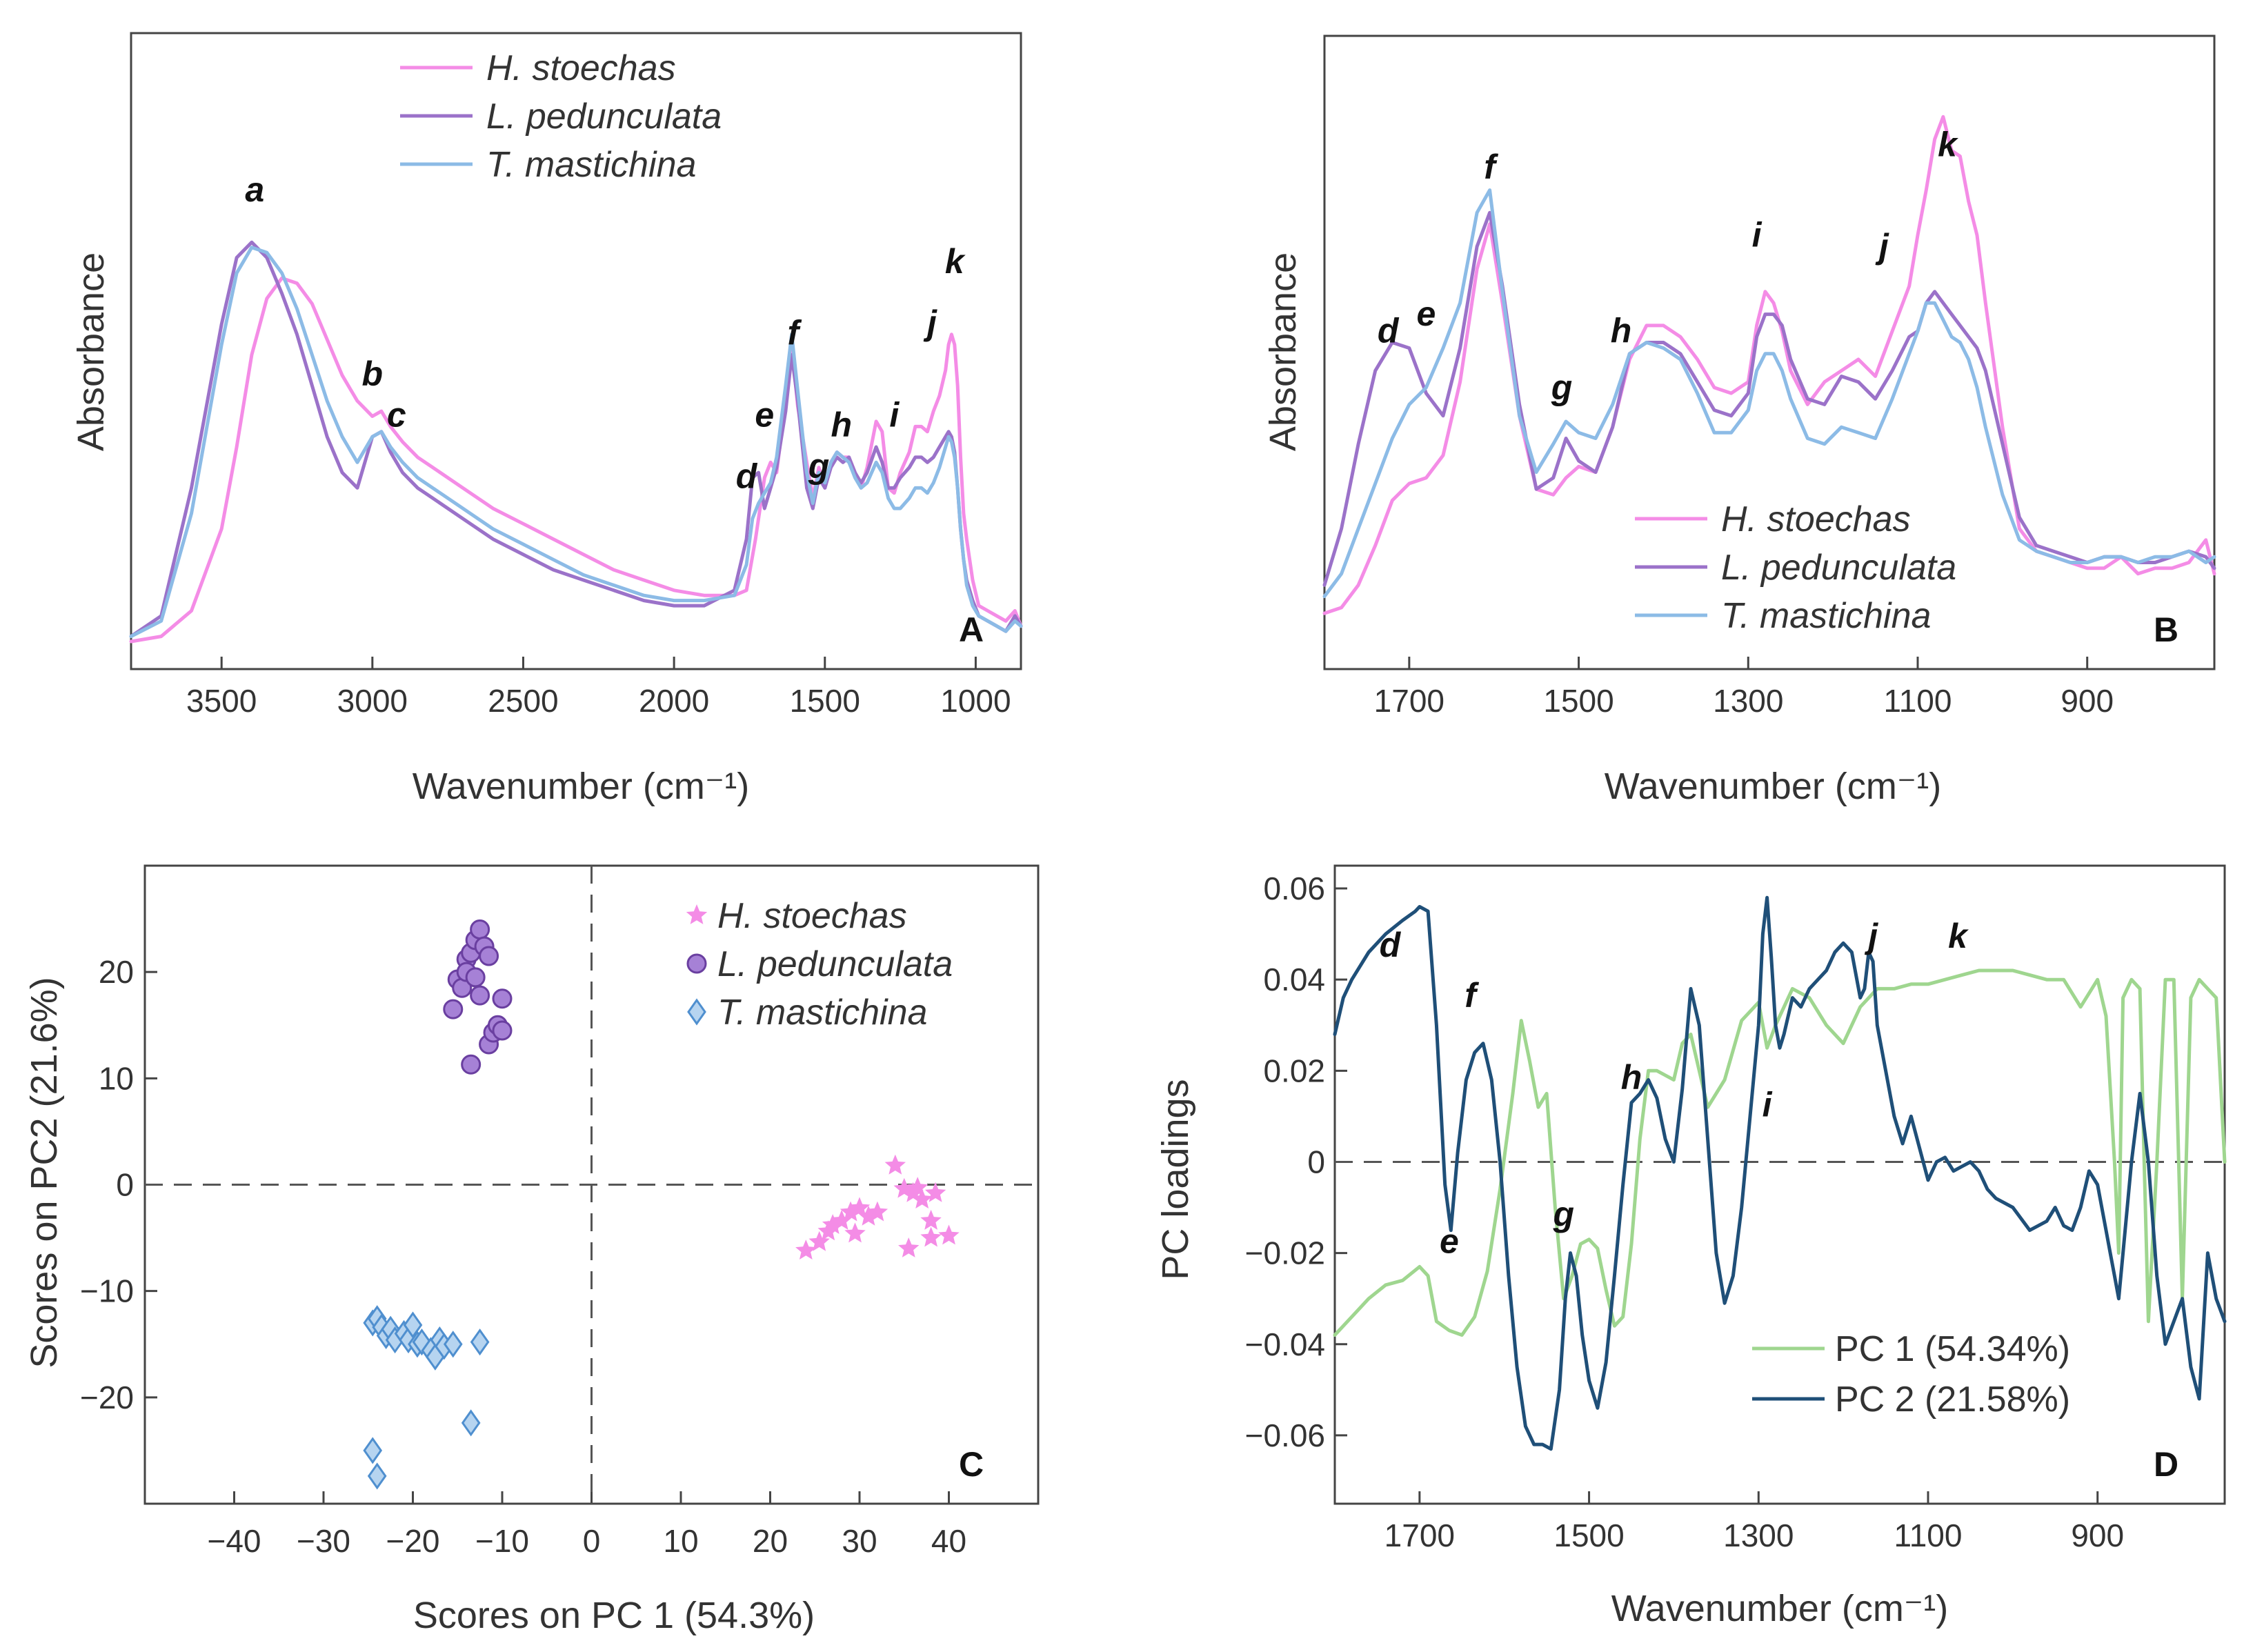 This screenshot has width=2244, height=1652. Describe the element at coordinates (1953, 1400) in the screenshot. I see `panel-d-legend-label-2: PC 2 (21.58%)` at that location.